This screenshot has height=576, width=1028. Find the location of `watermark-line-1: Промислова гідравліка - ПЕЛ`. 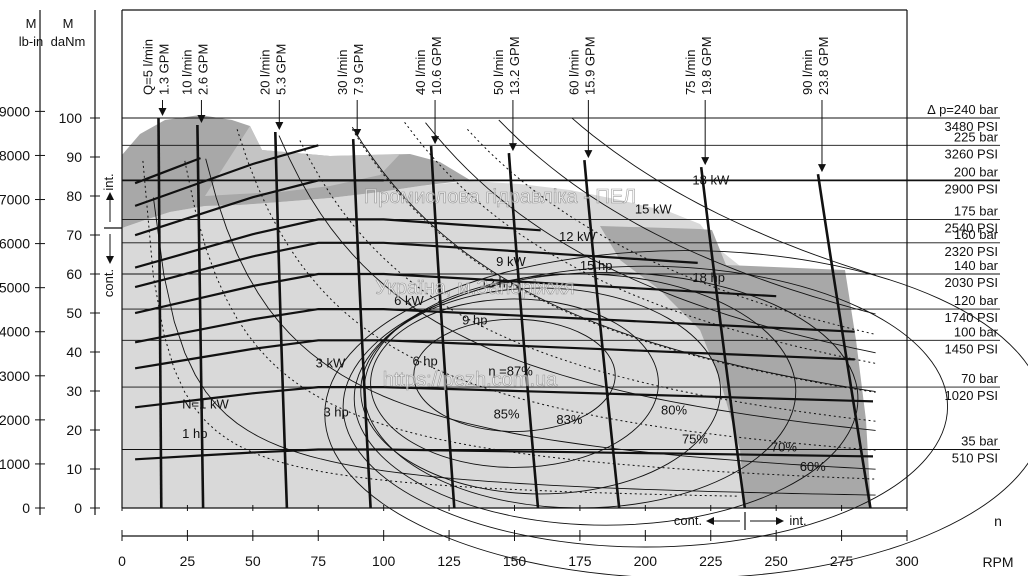

watermark-line-1: Промислова гідравліка - ПЕЛ is located at coordinates (500, 197).